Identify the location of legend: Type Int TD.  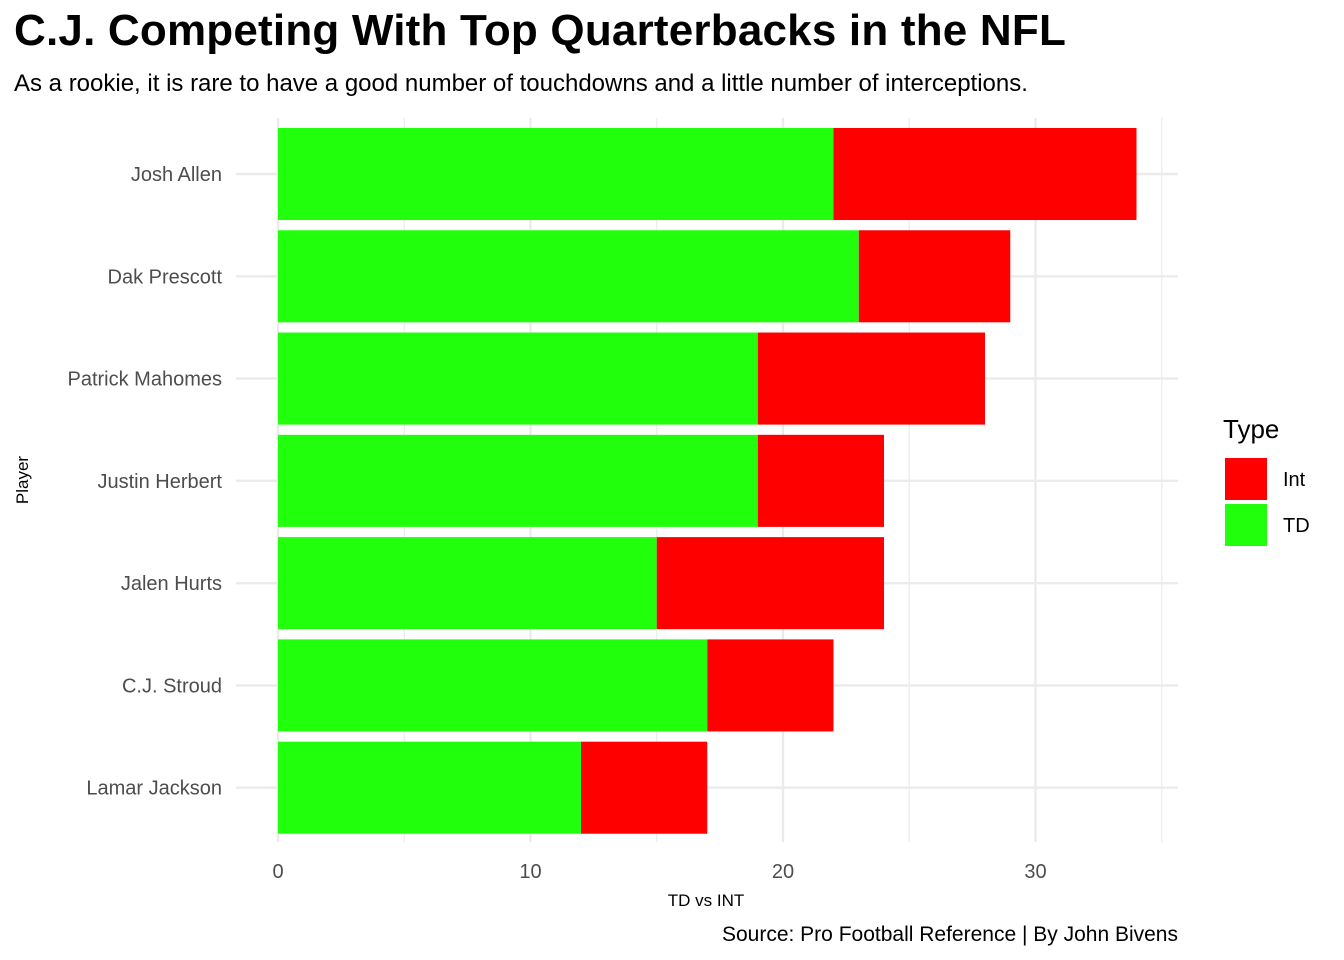
(1266, 480).